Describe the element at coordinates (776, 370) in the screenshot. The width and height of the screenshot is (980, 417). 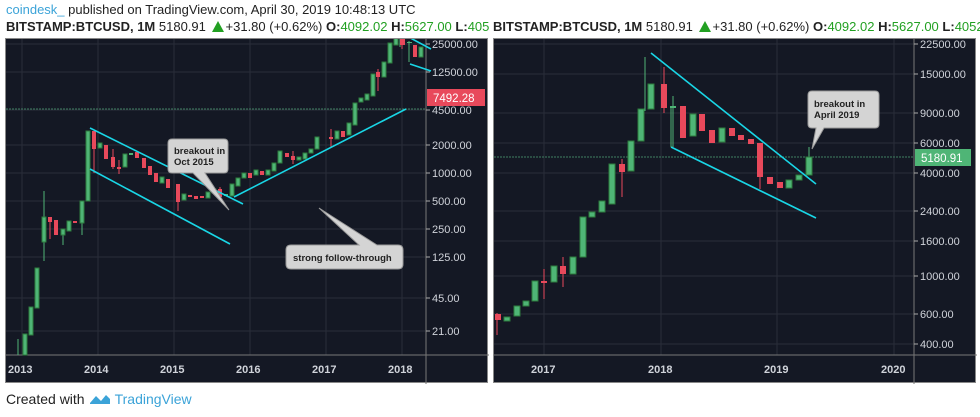
I see `svg-text: 2019` at that location.